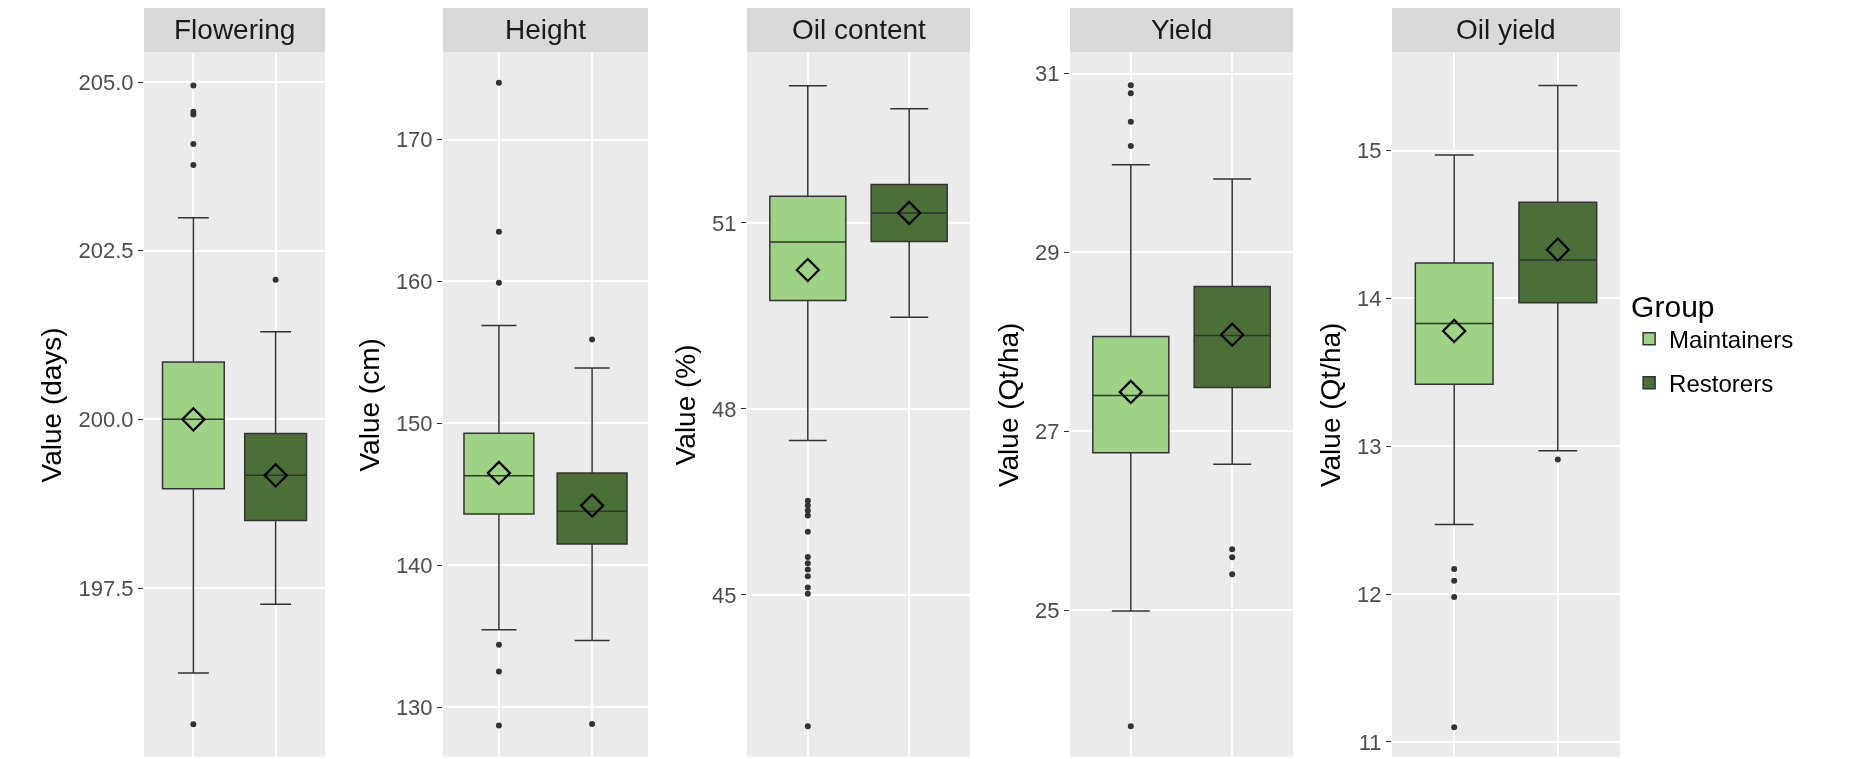 The width and height of the screenshot is (1869, 759). Describe the element at coordinates (859, 29) in the screenshot. I see `chart-title: Oil content` at that location.